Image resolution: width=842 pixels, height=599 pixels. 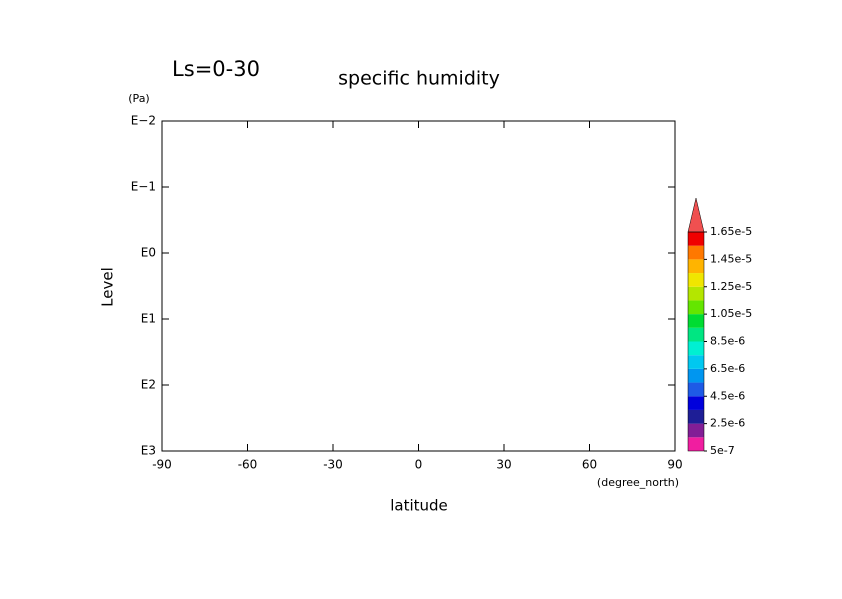 I want to click on x-tick-label: 30, so click(x=503, y=465).